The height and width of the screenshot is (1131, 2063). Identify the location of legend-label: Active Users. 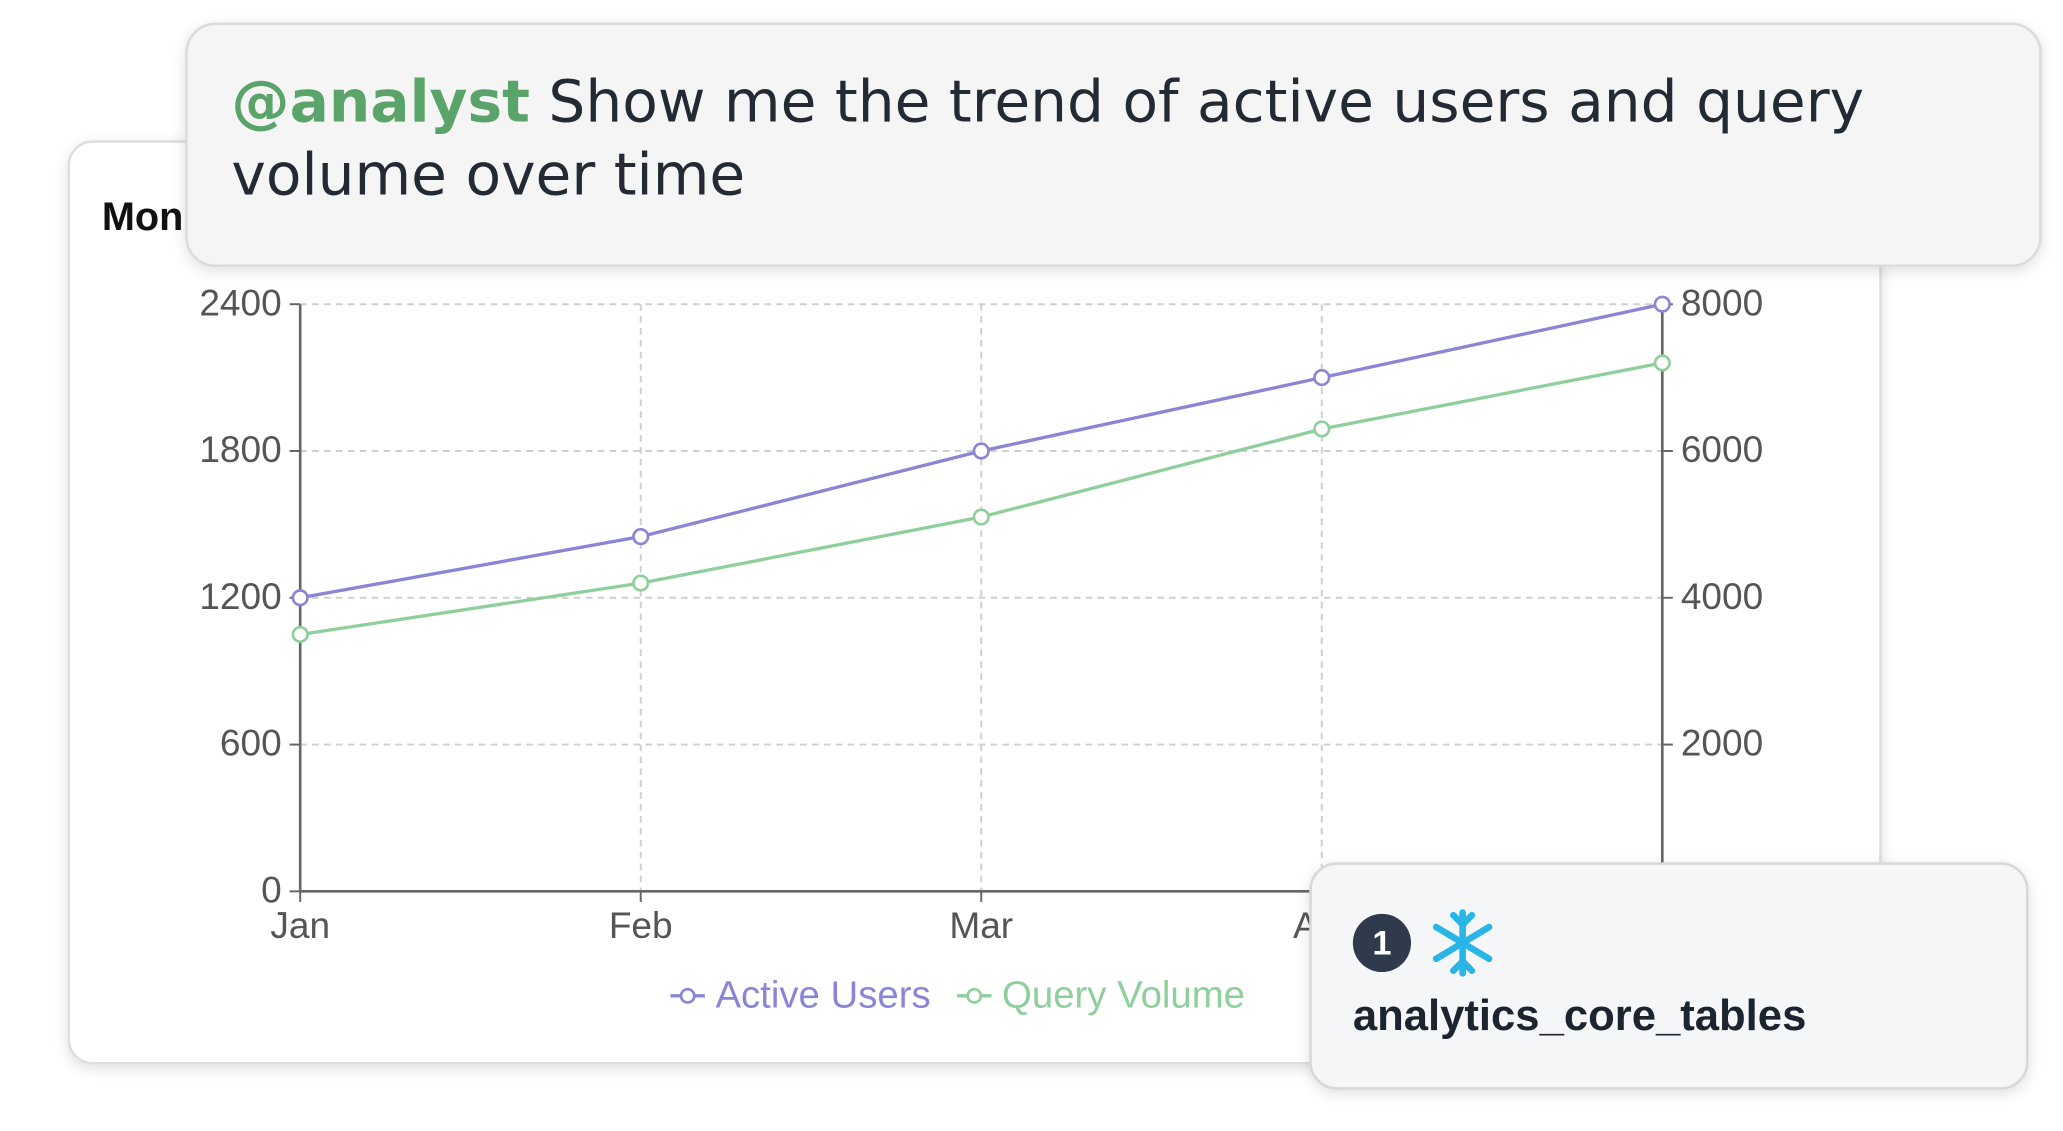
(822, 994).